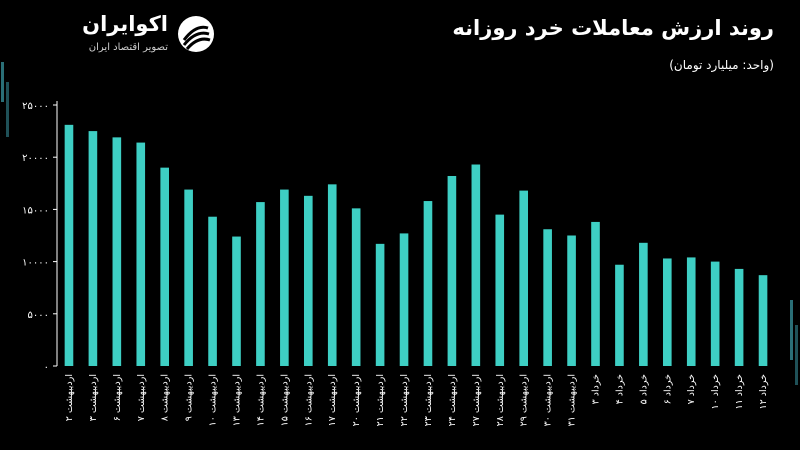 Image resolution: width=800 pixels, height=450 pixels. I want to click on x-tick-label: اردیبهشت ۷, so click(141, 397).